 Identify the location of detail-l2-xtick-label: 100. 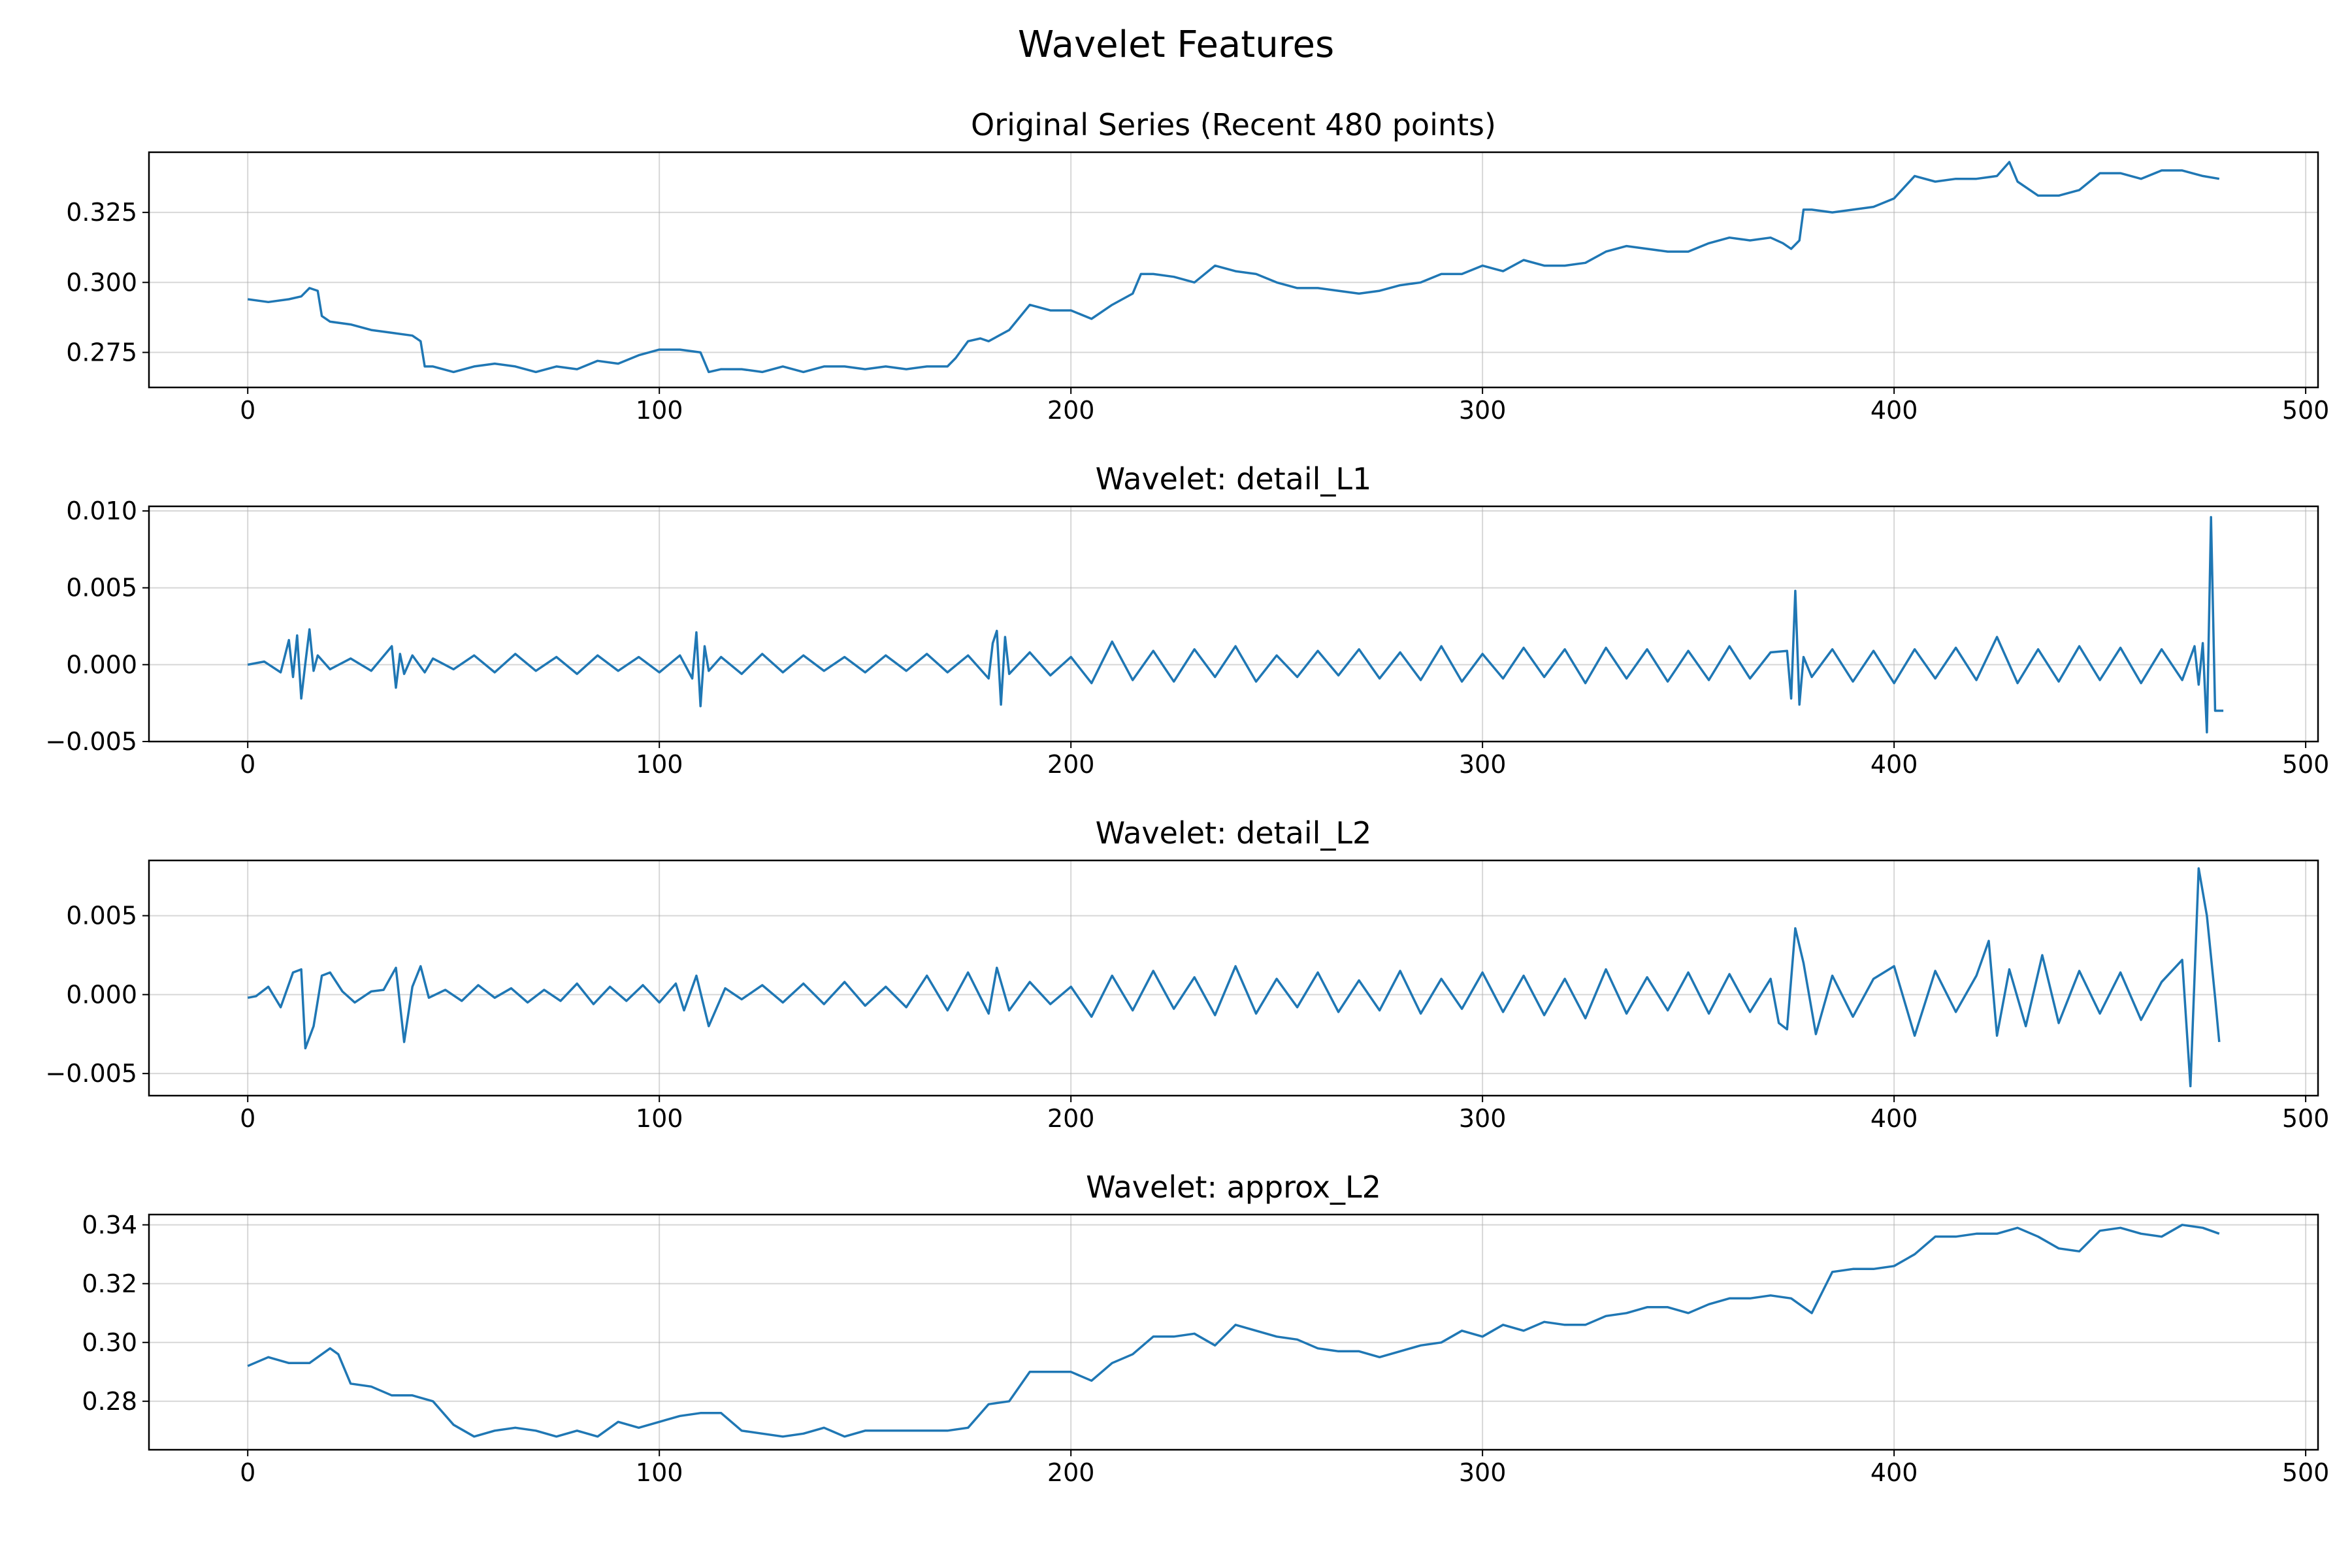
(659, 1118).